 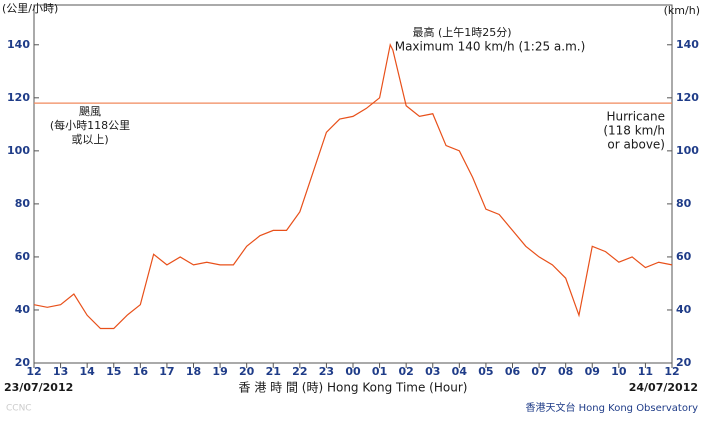 I want to click on start-date: 23/07/2012, so click(x=38, y=387).